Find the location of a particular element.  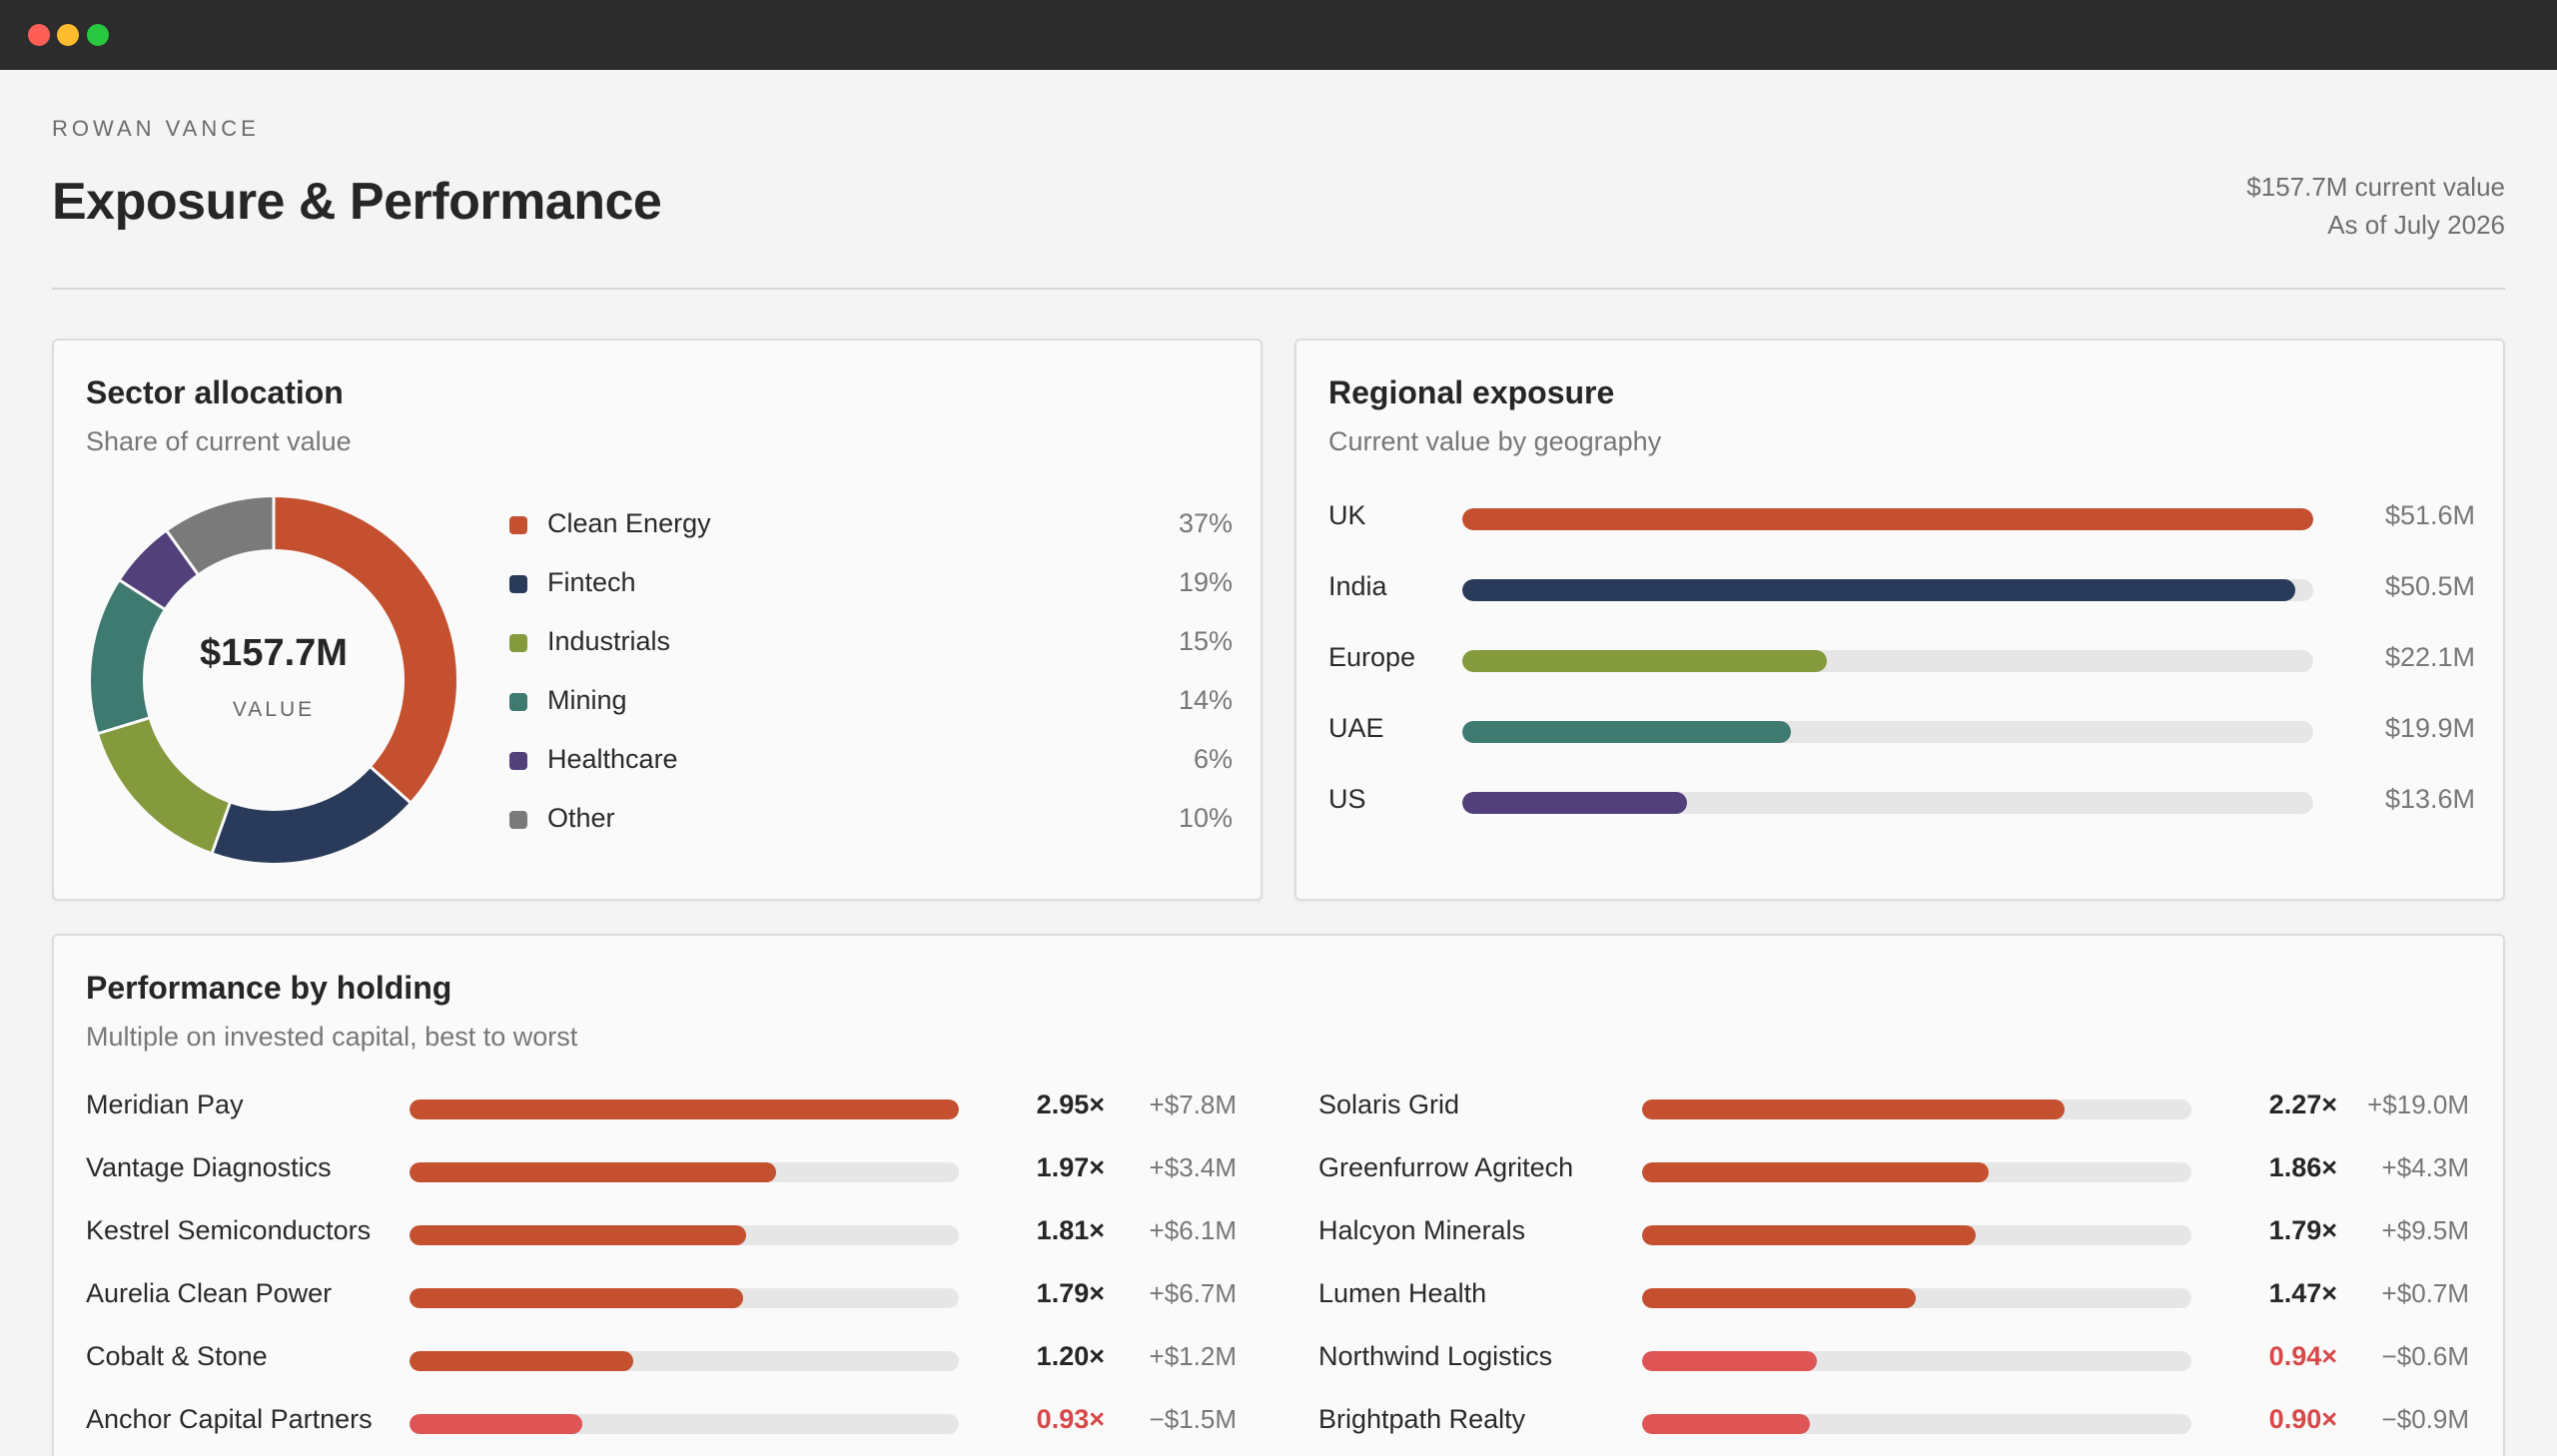

legend-item-name: Clean Energy is located at coordinates (629, 523).